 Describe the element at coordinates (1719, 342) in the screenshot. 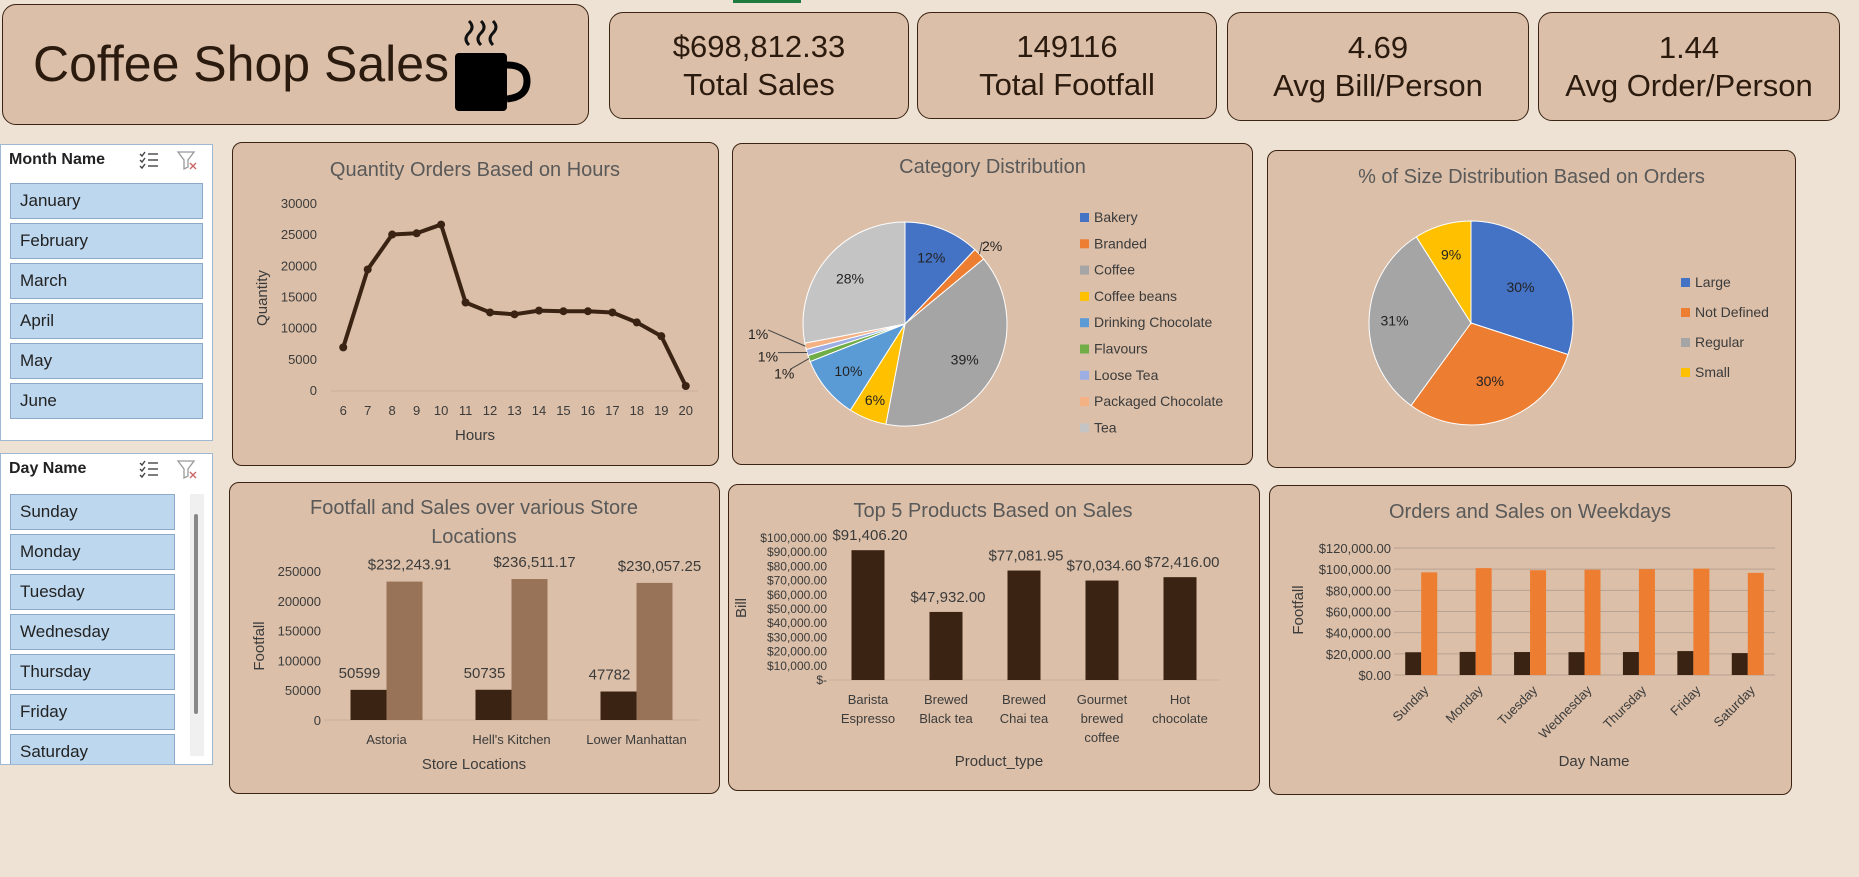

I see `legend-label: Regular` at that location.